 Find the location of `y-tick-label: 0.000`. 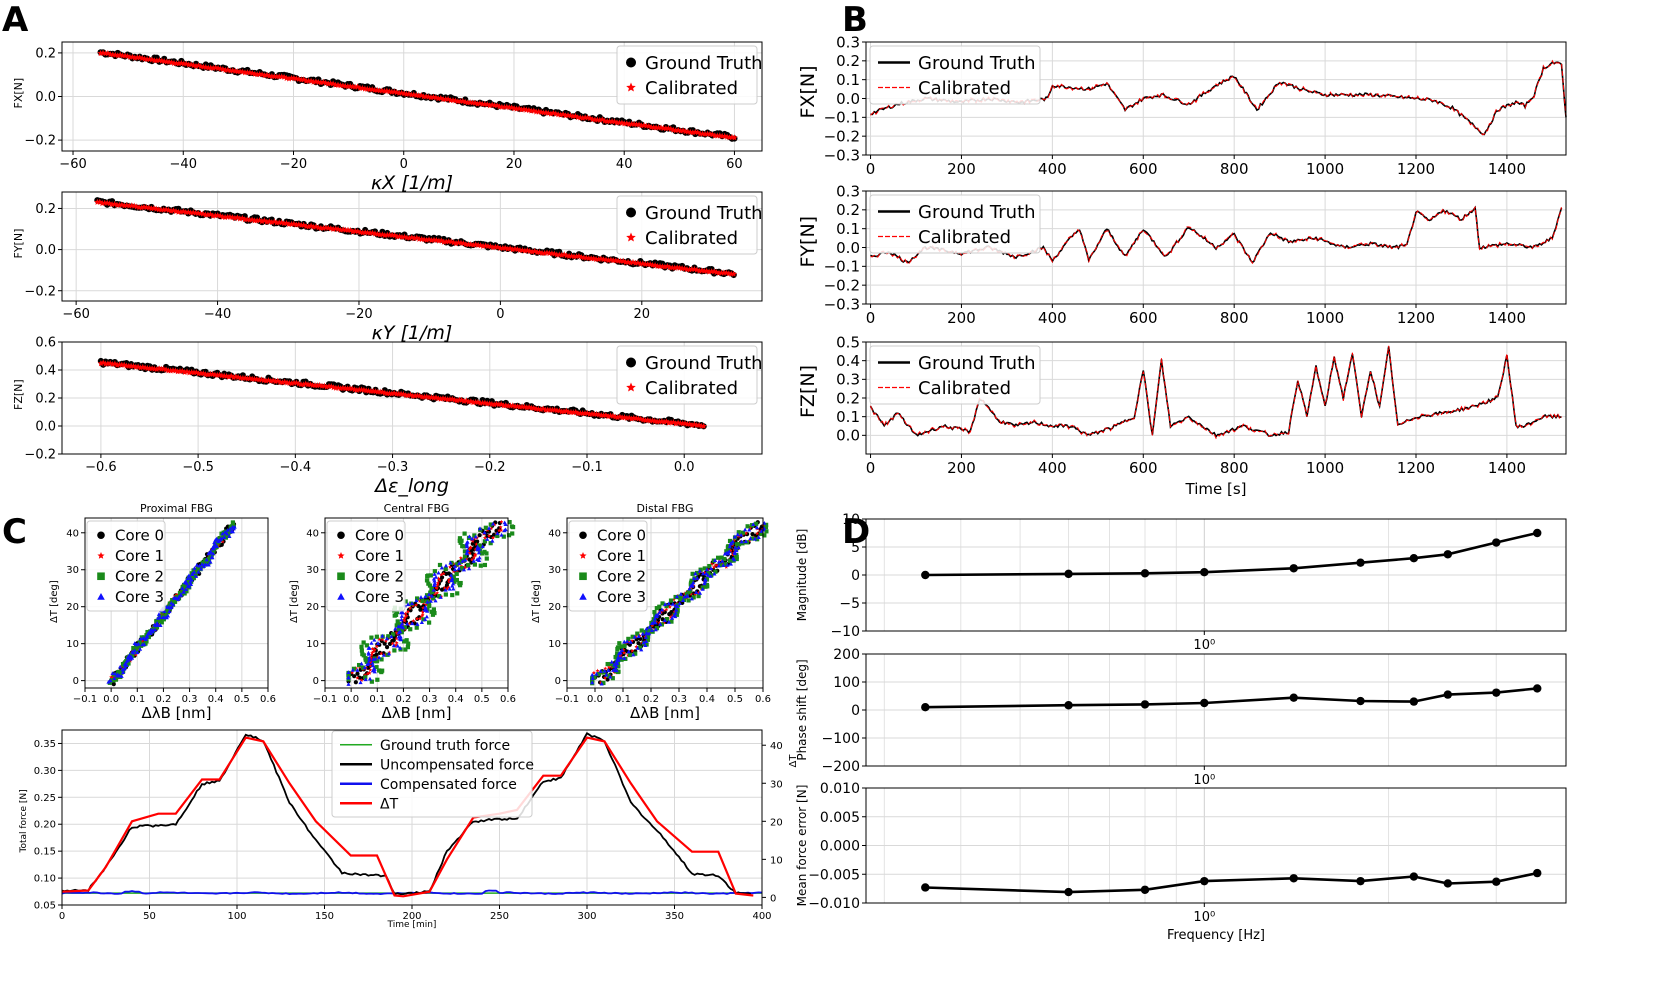

y-tick-label: 0.000 is located at coordinates (840, 847).